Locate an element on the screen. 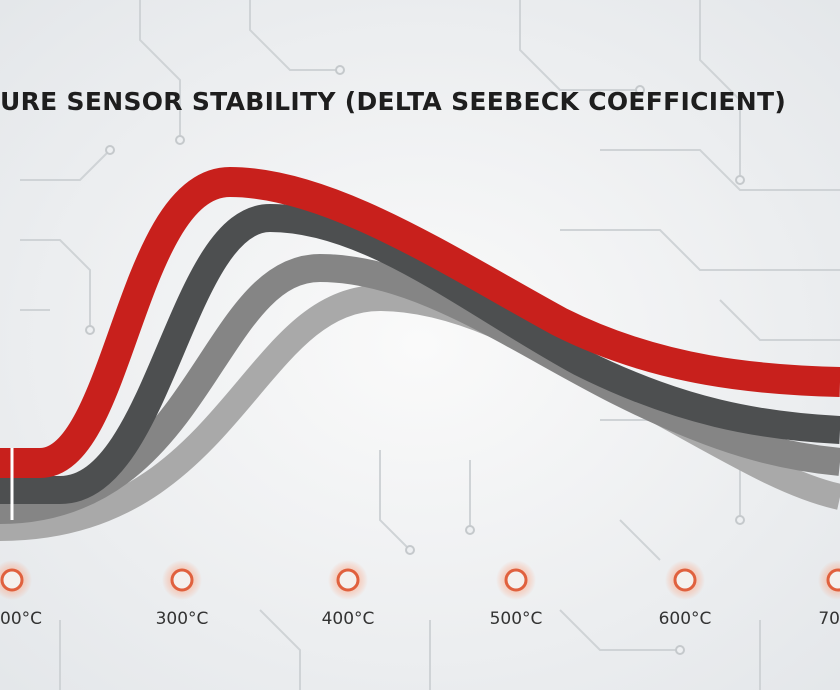 The image size is (840, 690). x-tick-label: 300°C is located at coordinates (182, 619).